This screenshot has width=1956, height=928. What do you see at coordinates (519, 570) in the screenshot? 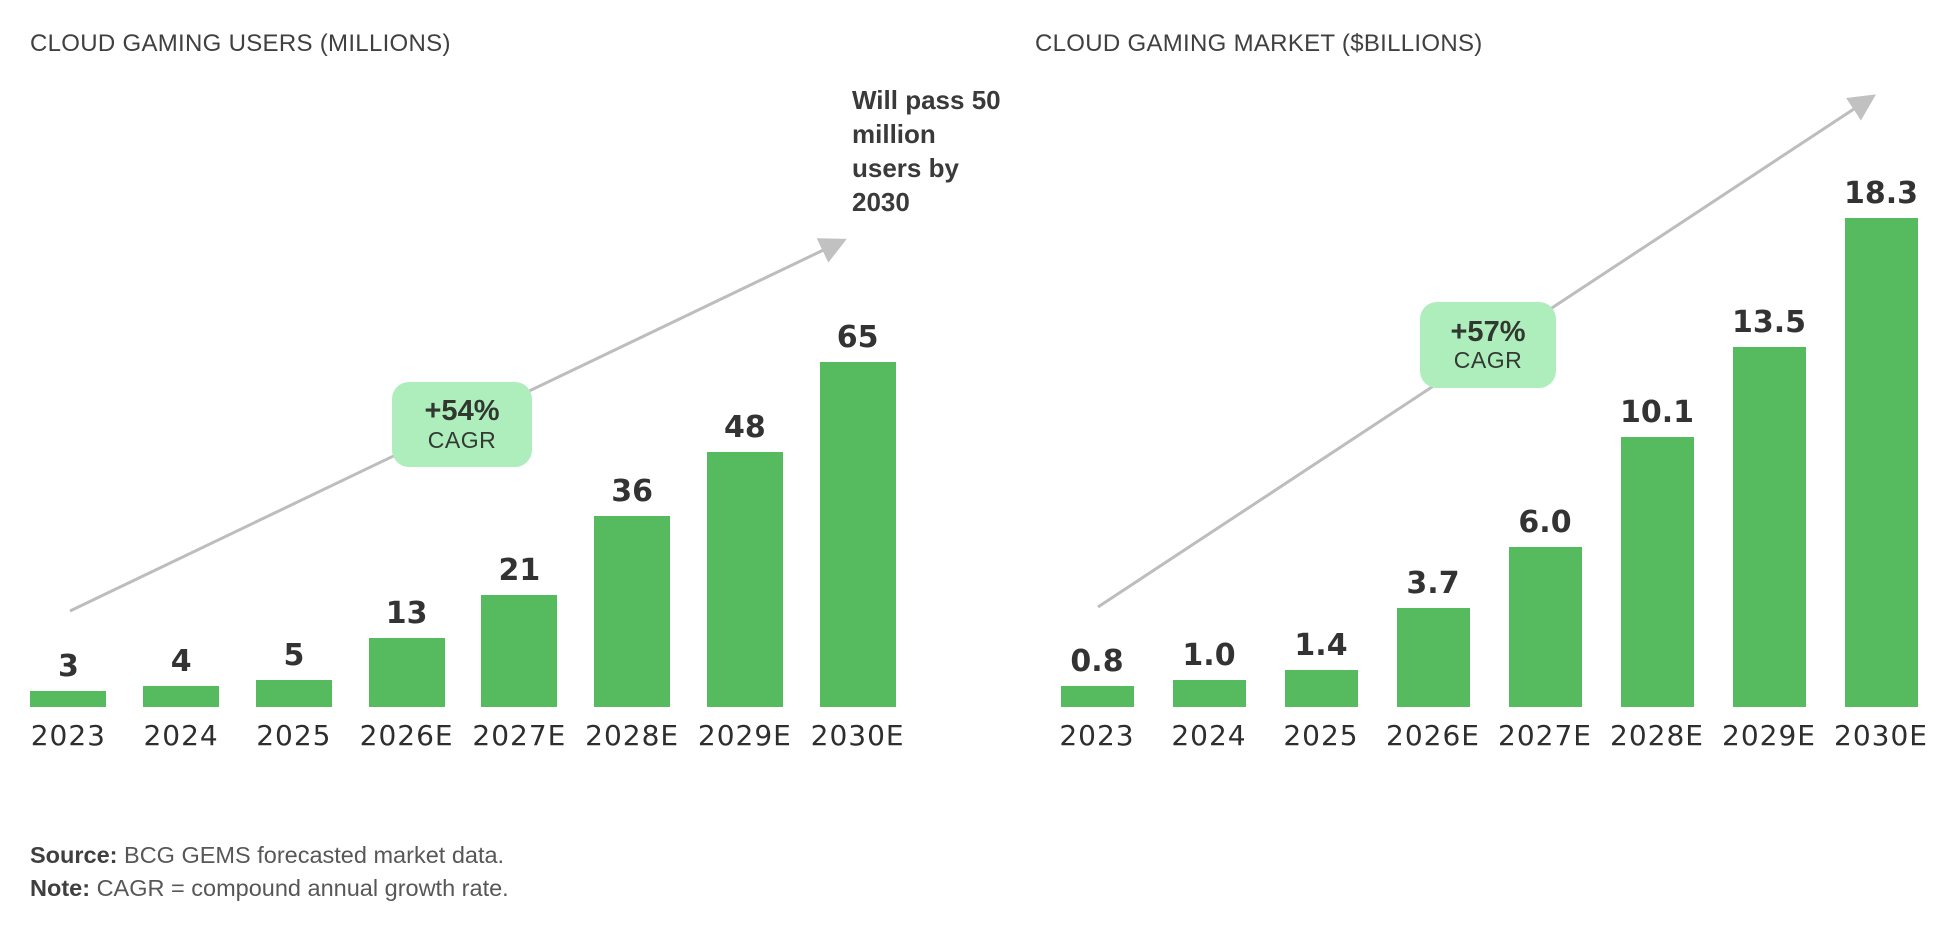
I see `bar-value-label: 21` at bounding box center [519, 570].